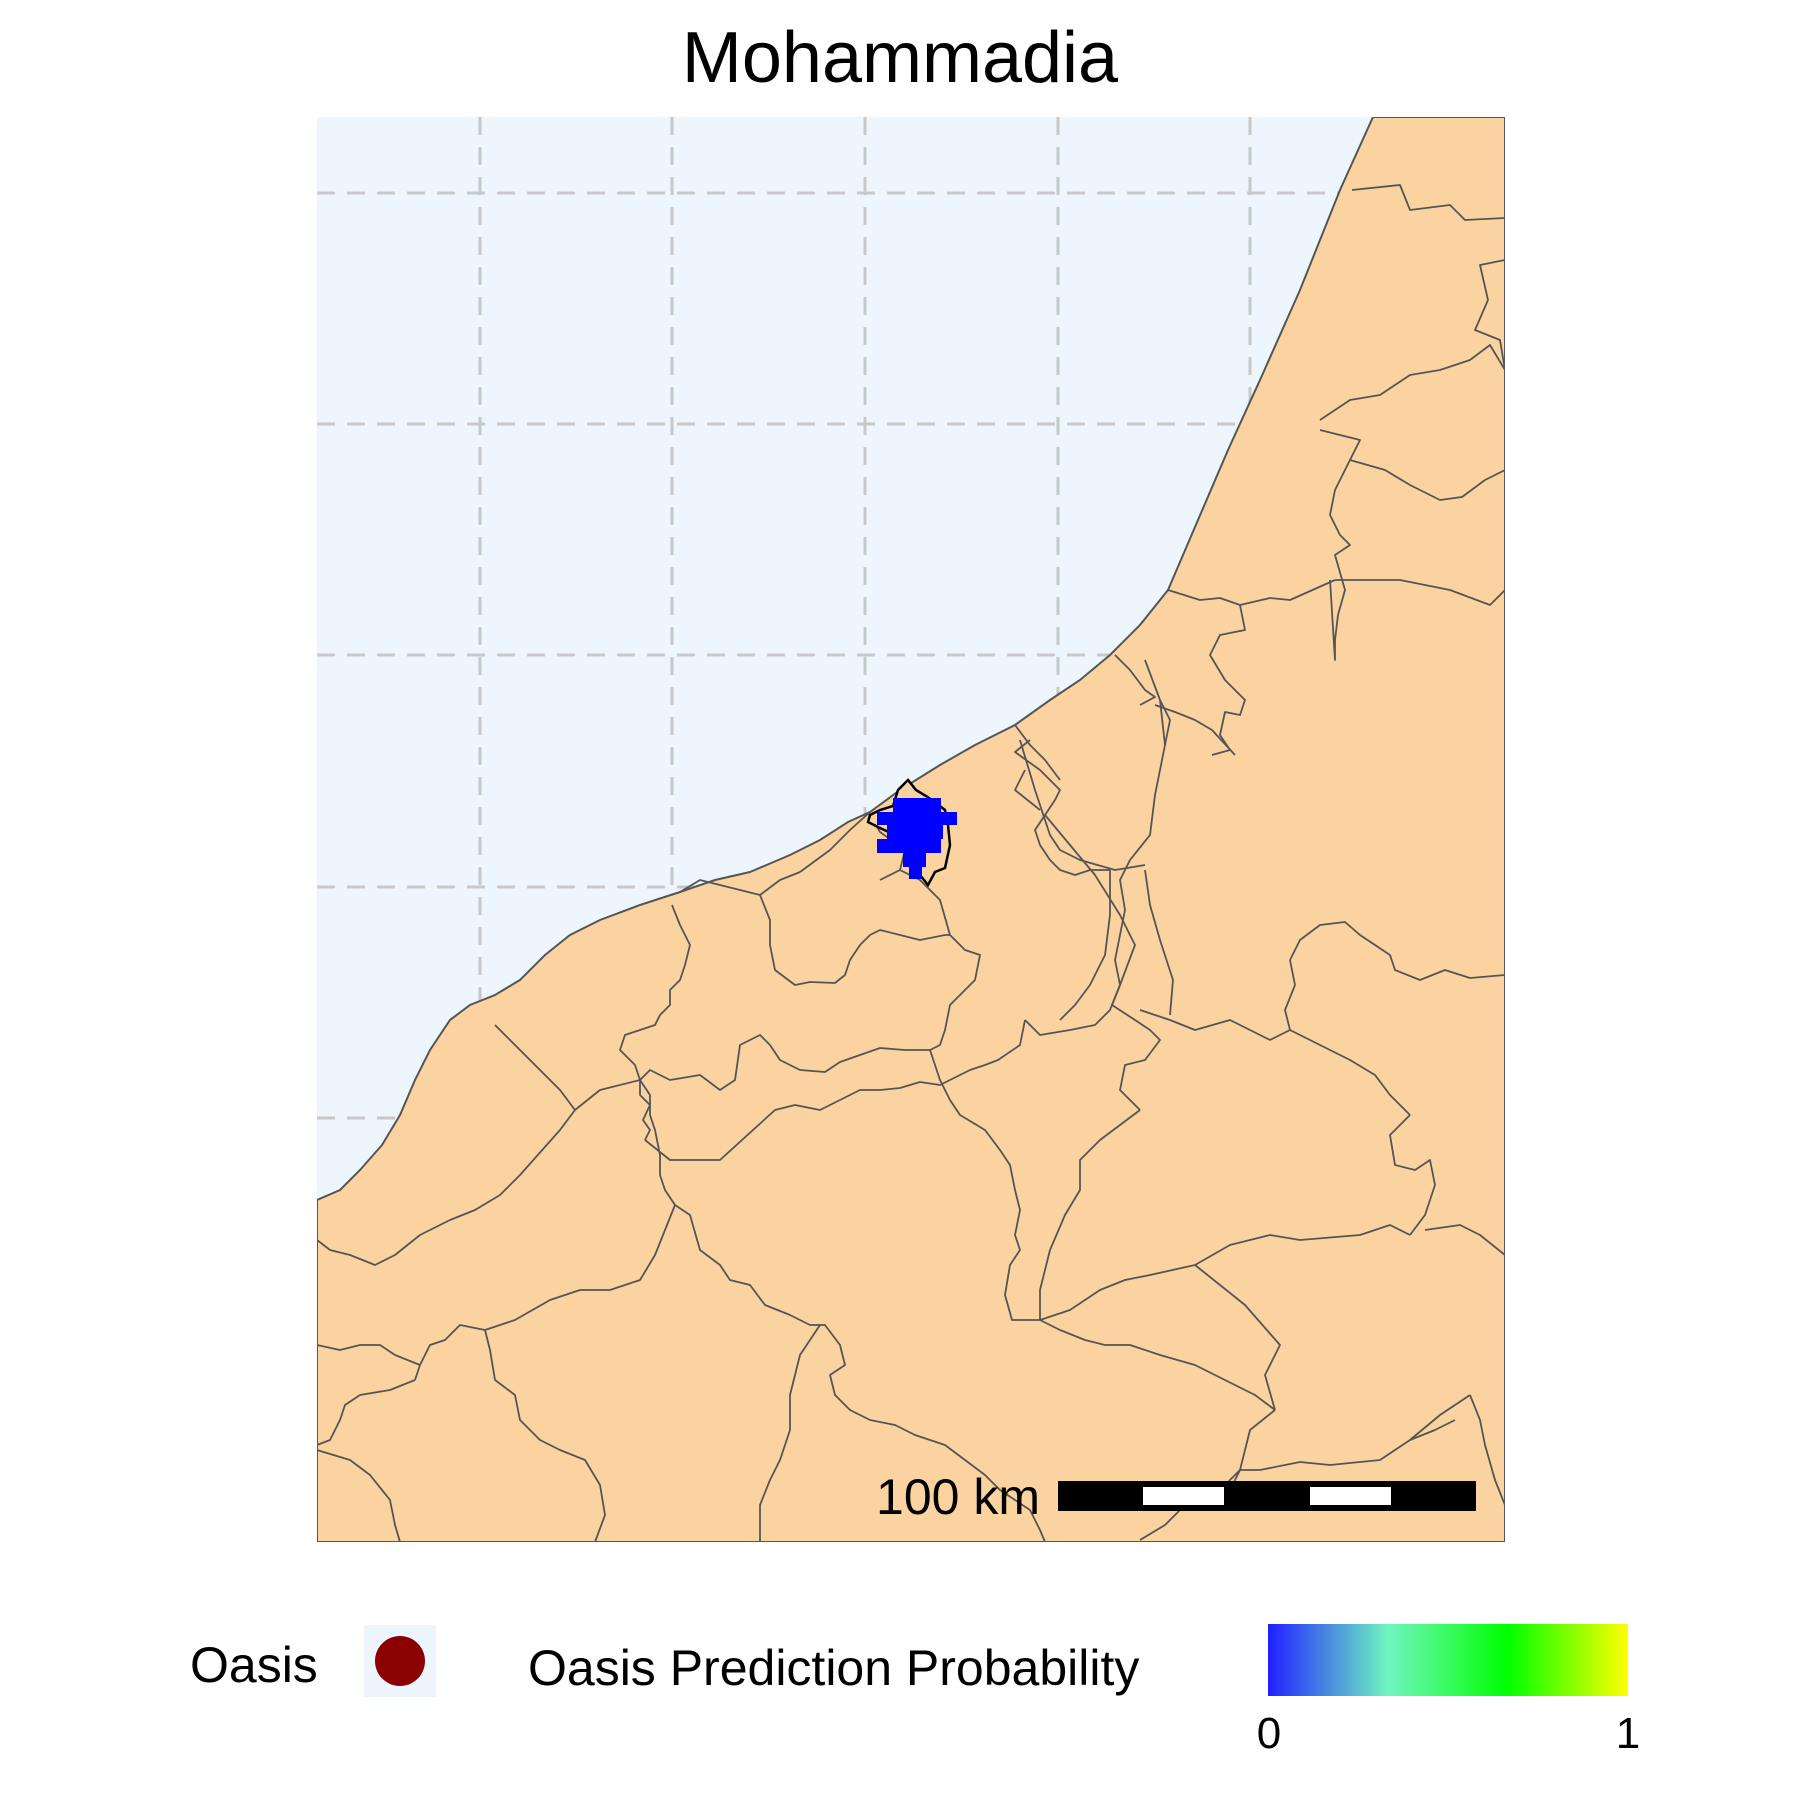 This screenshot has width=1800, height=1800. Describe the element at coordinates (254, 1665) in the screenshot. I see `legend-oasis-label: Oasis` at that location.